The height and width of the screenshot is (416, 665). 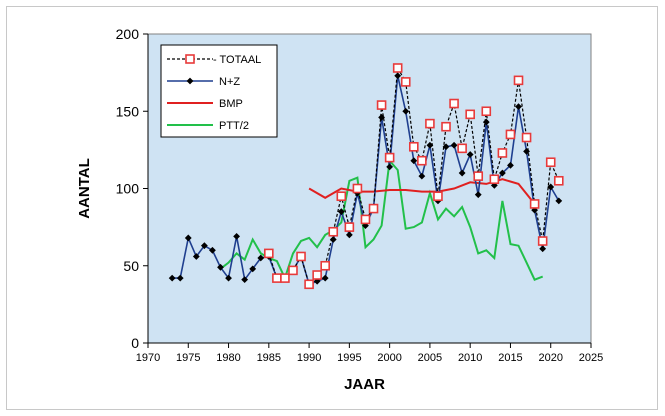 I want to click on x-tick-label: 1970, so click(x=148, y=358).